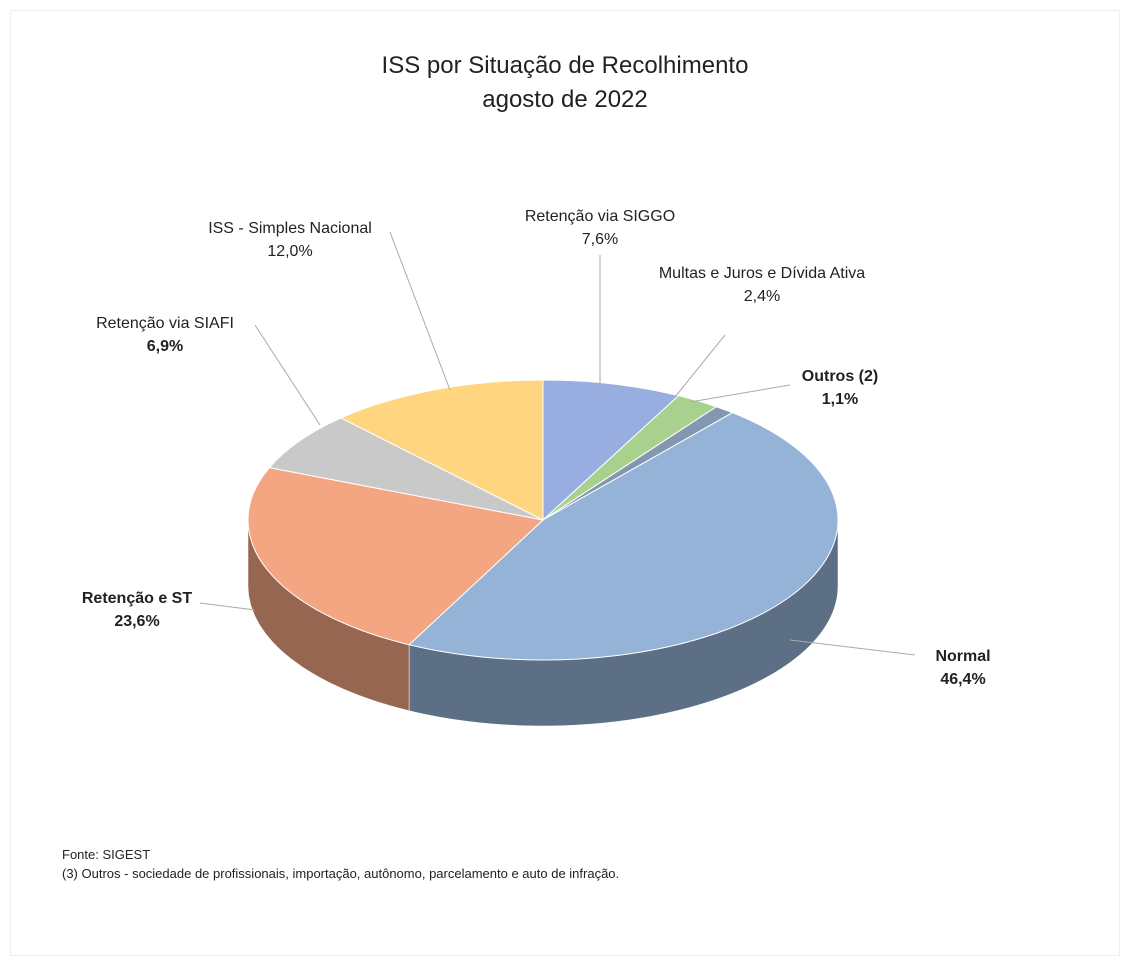 The height and width of the screenshot is (966, 1130). Describe the element at coordinates (165, 323) in the screenshot. I see `slice-label: Retenção via SIAFI` at that location.